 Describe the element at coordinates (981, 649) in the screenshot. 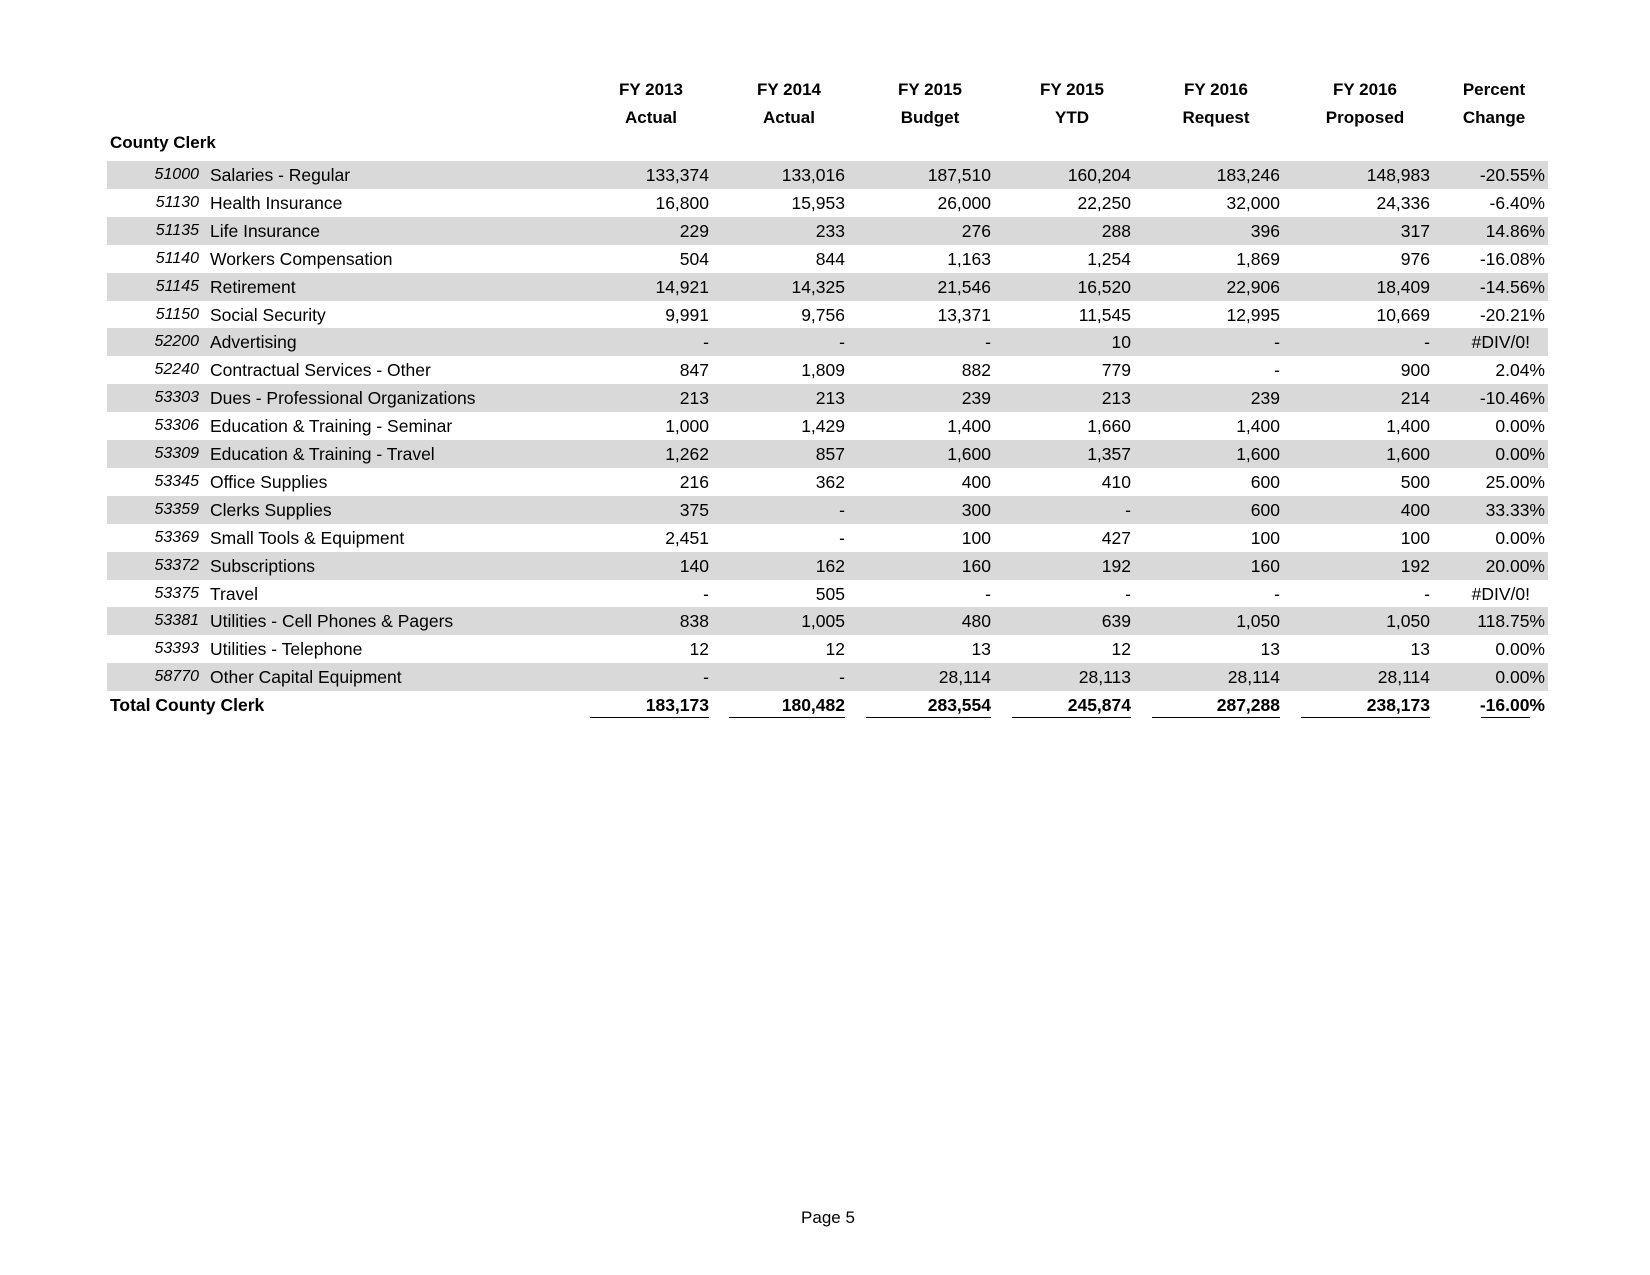

I see `cell-value: 13` at that location.